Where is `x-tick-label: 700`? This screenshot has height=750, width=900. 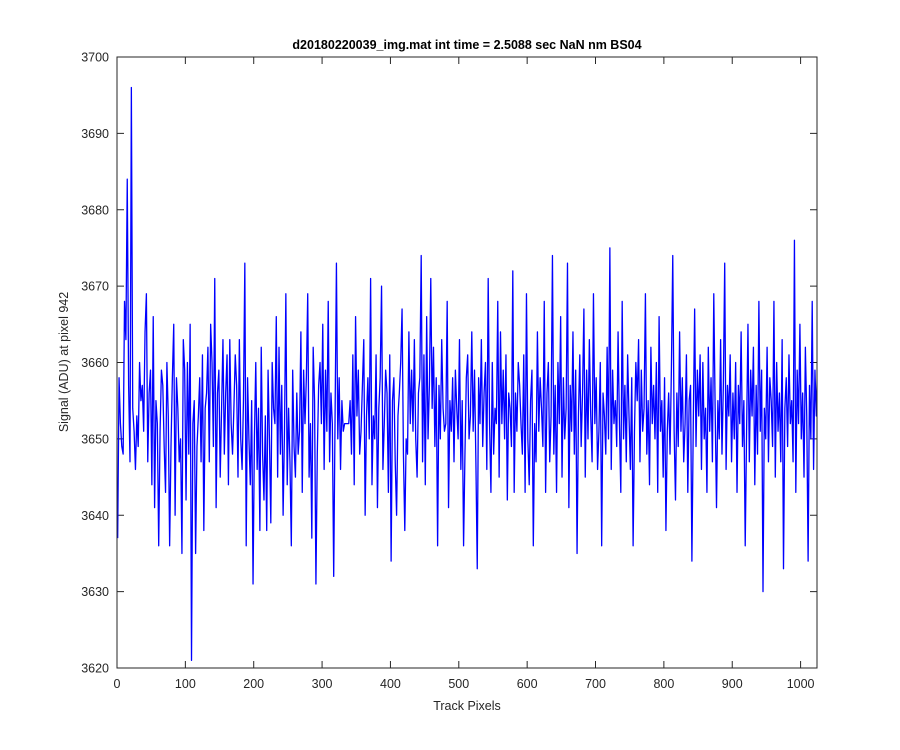
x-tick-label: 700 is located at coordinates (595, 684).